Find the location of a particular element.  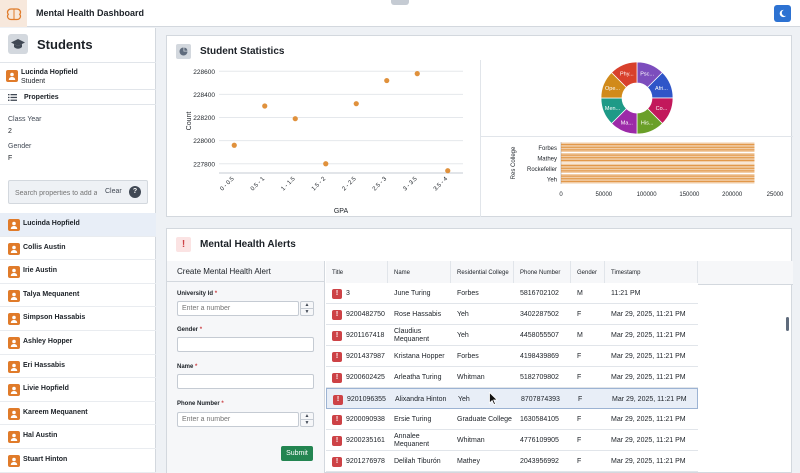

donut-slice is located at coordinates (624, 74).